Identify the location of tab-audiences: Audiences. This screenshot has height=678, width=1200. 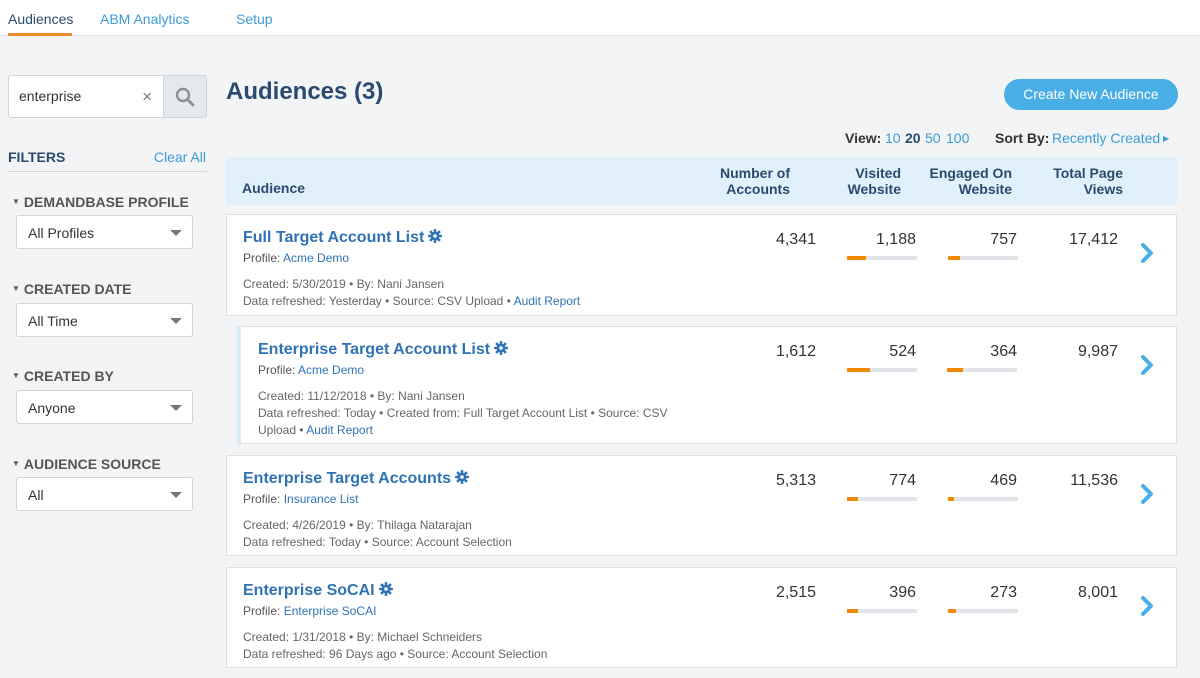
(41, 19).